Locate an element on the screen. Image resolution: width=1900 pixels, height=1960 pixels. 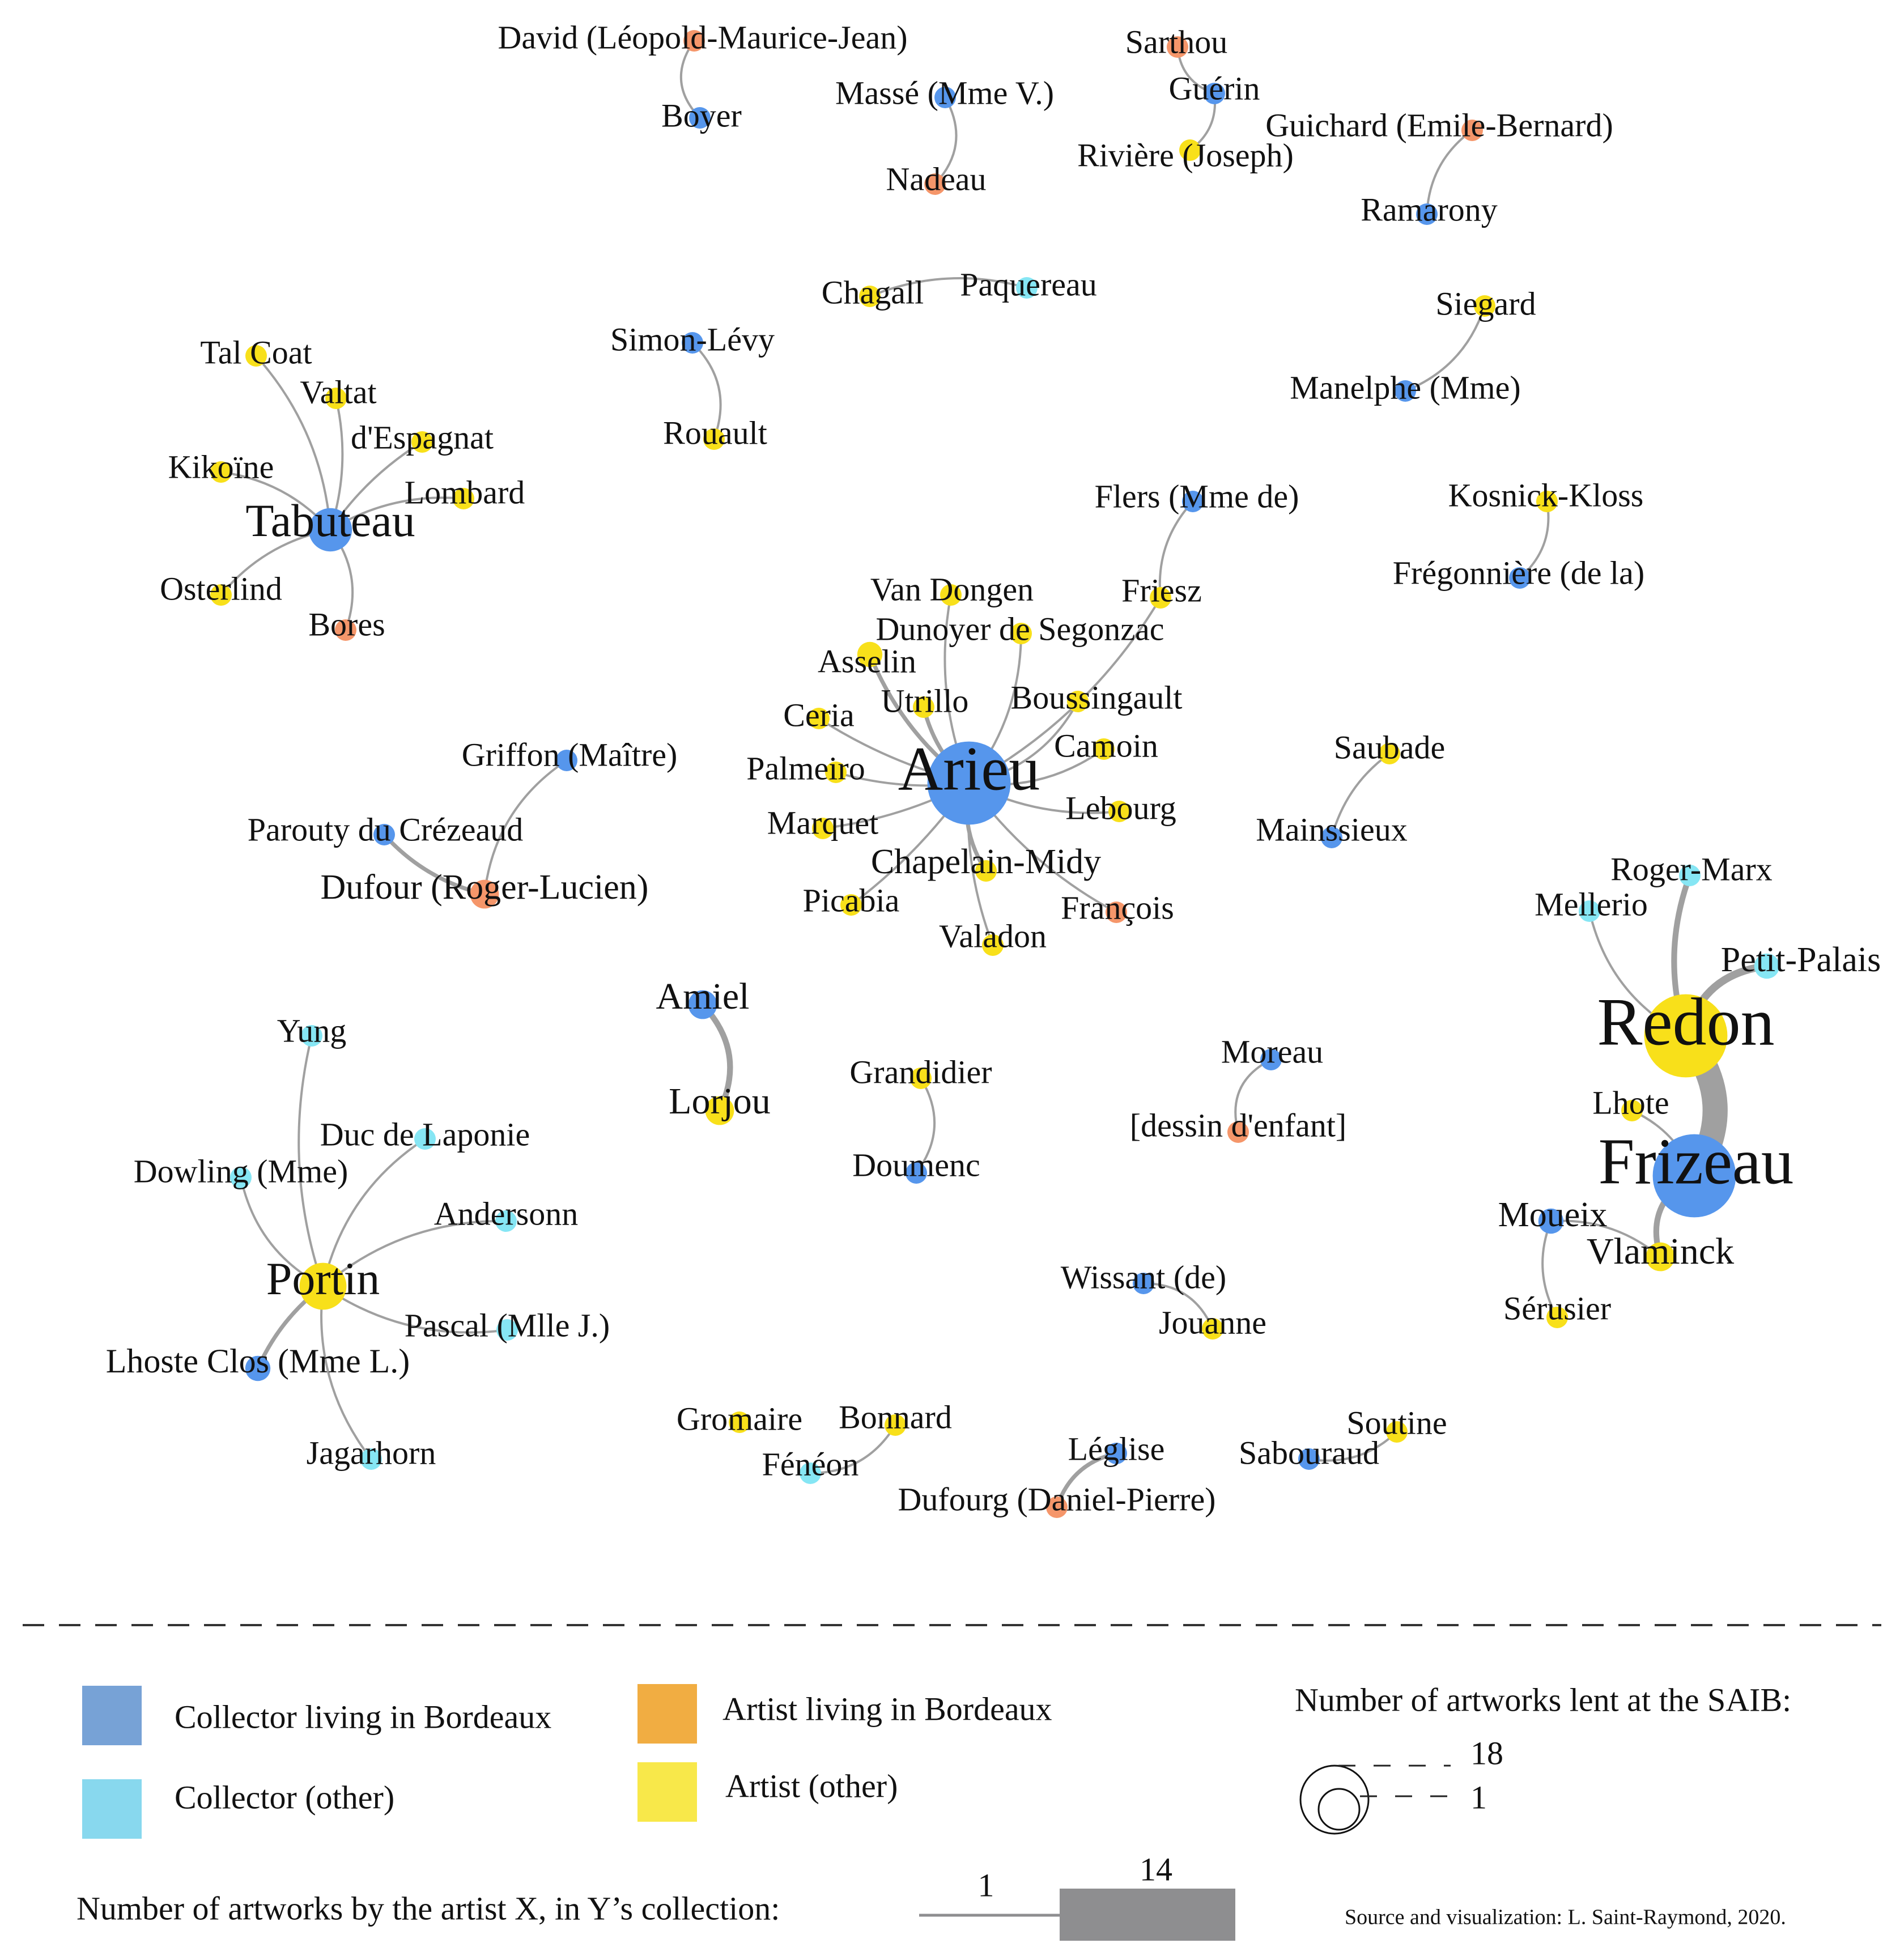
node-dufour is located at coordinates (484, 894).